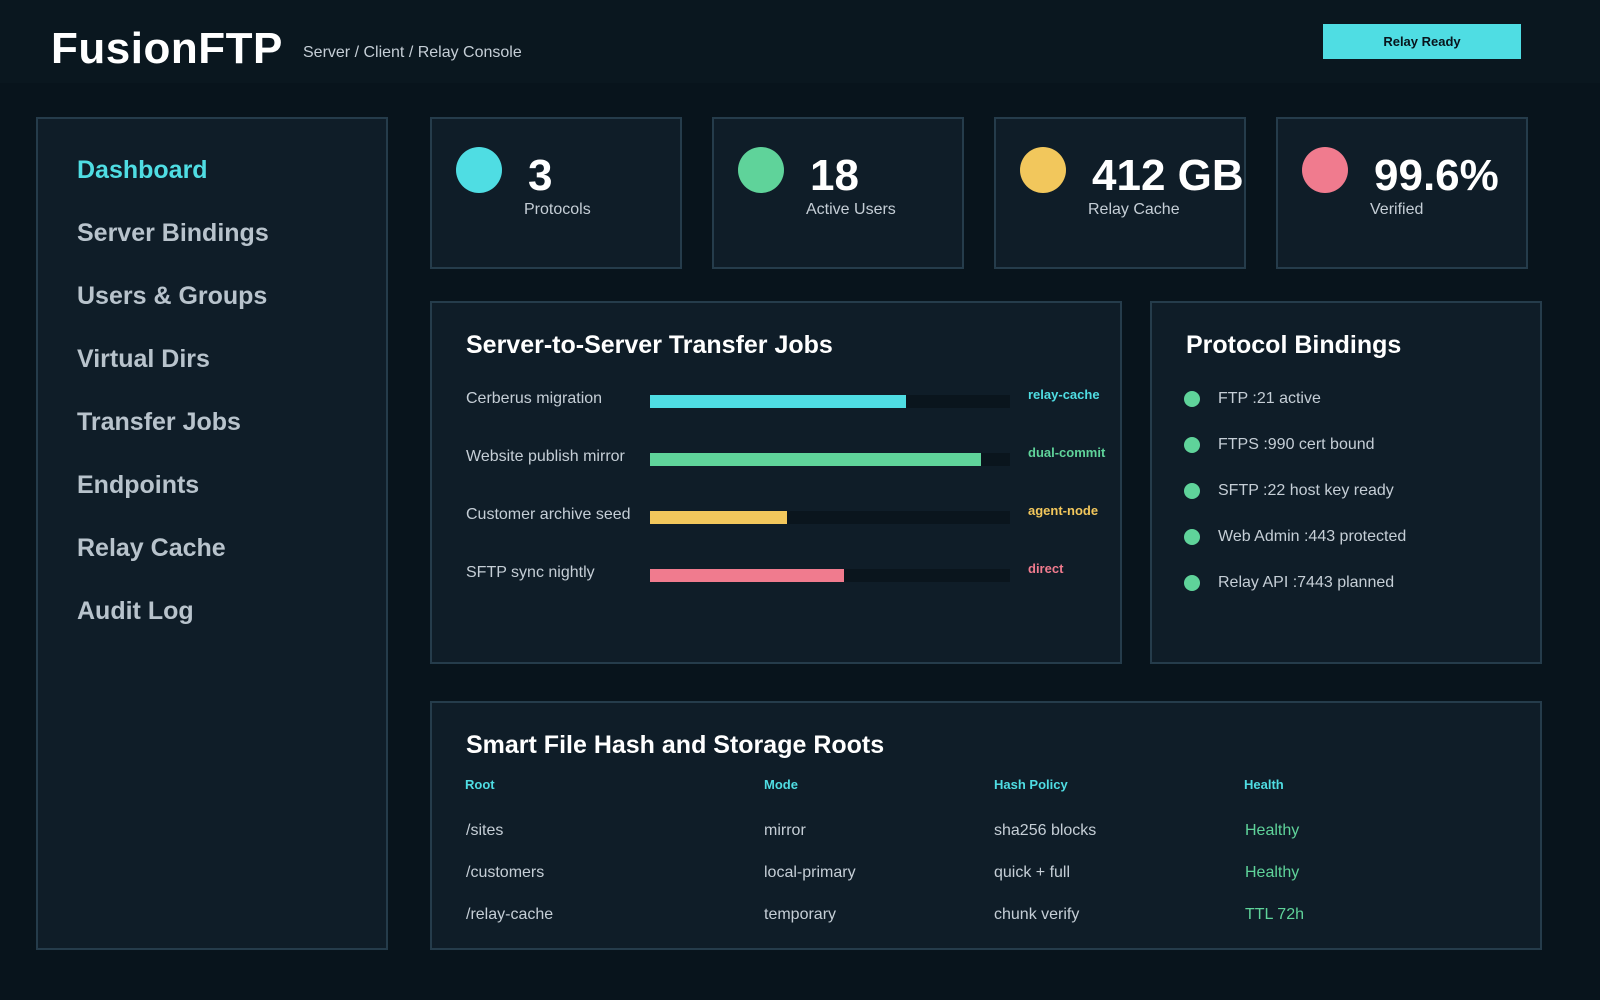  I want to click on cell-root: /relay-cache, so click(510, 914).